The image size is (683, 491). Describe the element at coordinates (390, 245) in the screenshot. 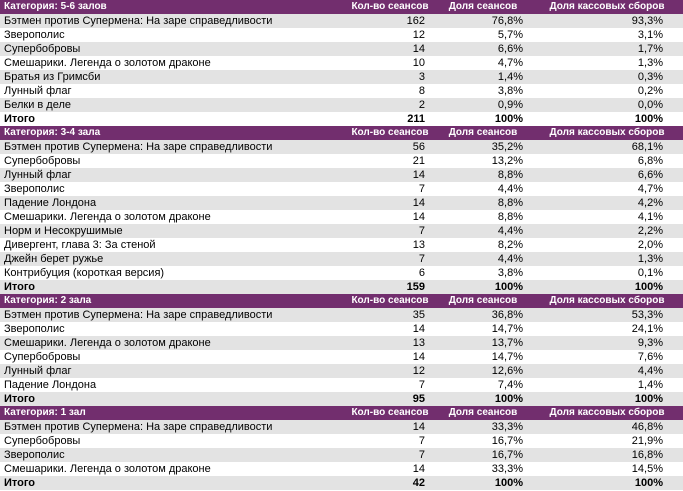

I see `cell-value: 13` at that location.